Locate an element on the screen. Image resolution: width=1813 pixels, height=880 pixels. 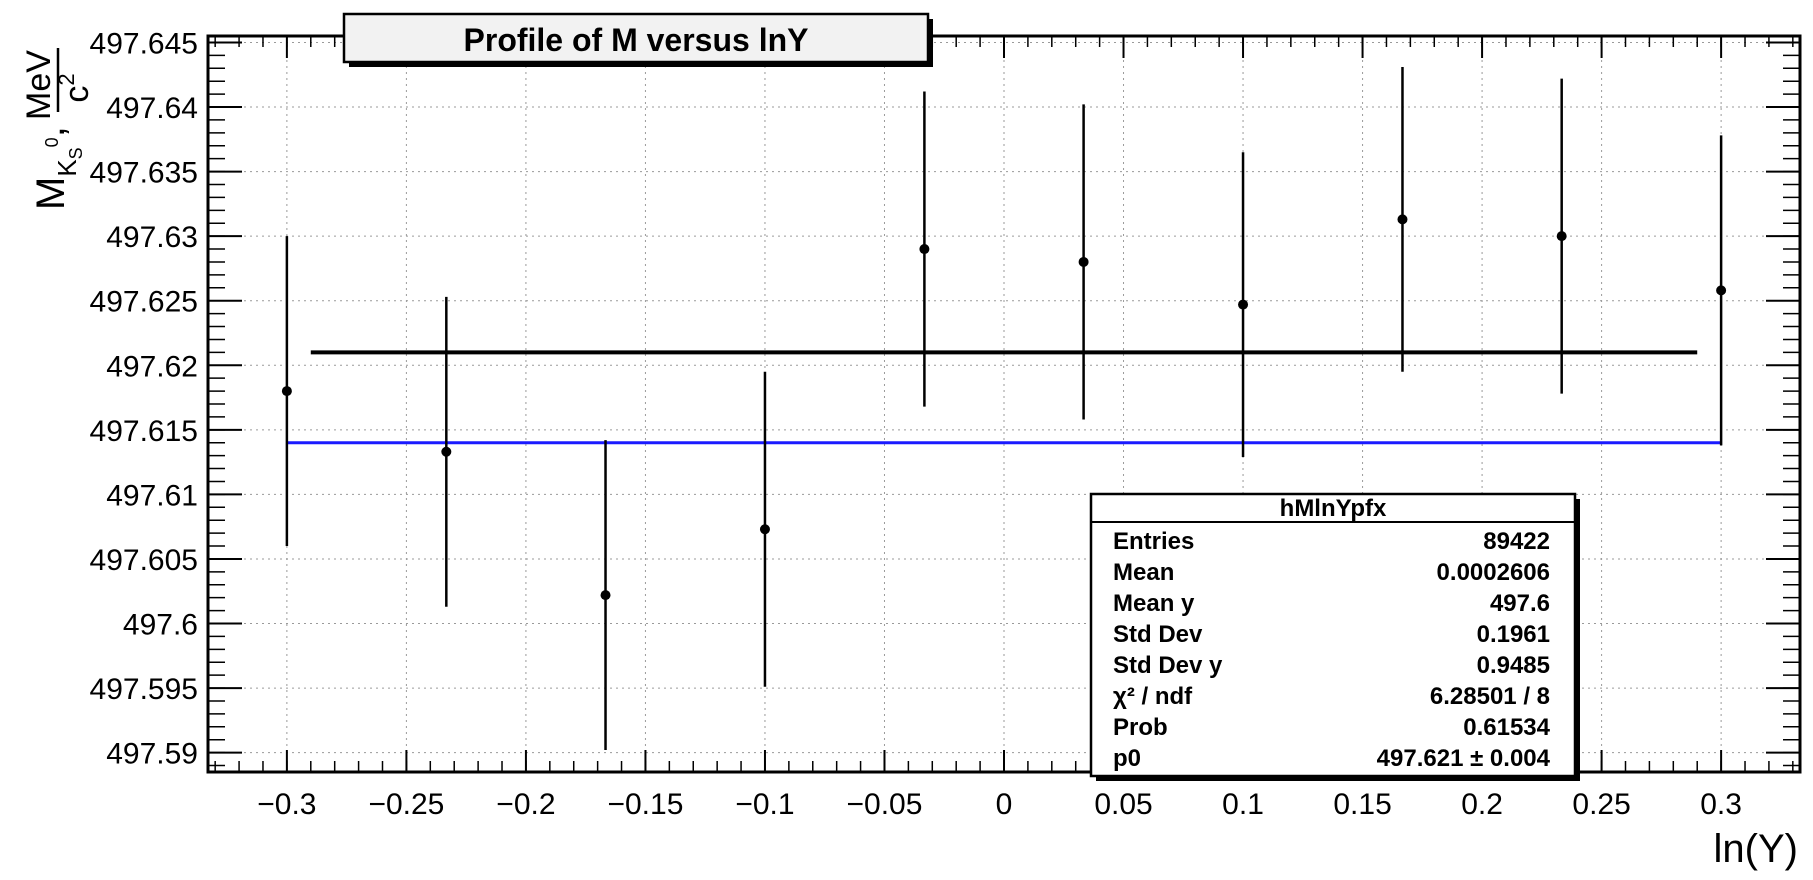
stats-label: Mean is located at coordinates (1143, 572).